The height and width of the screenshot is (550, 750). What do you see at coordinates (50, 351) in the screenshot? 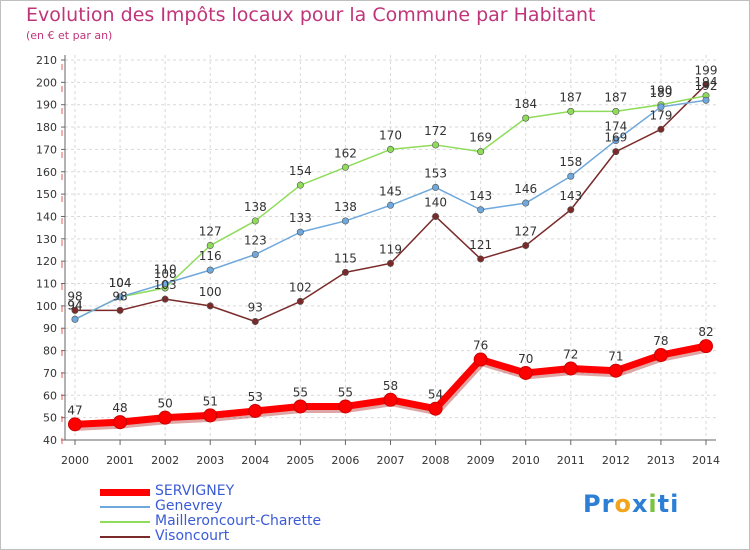
I see `y-tick-label: 80` at bounding box center [50, 351].